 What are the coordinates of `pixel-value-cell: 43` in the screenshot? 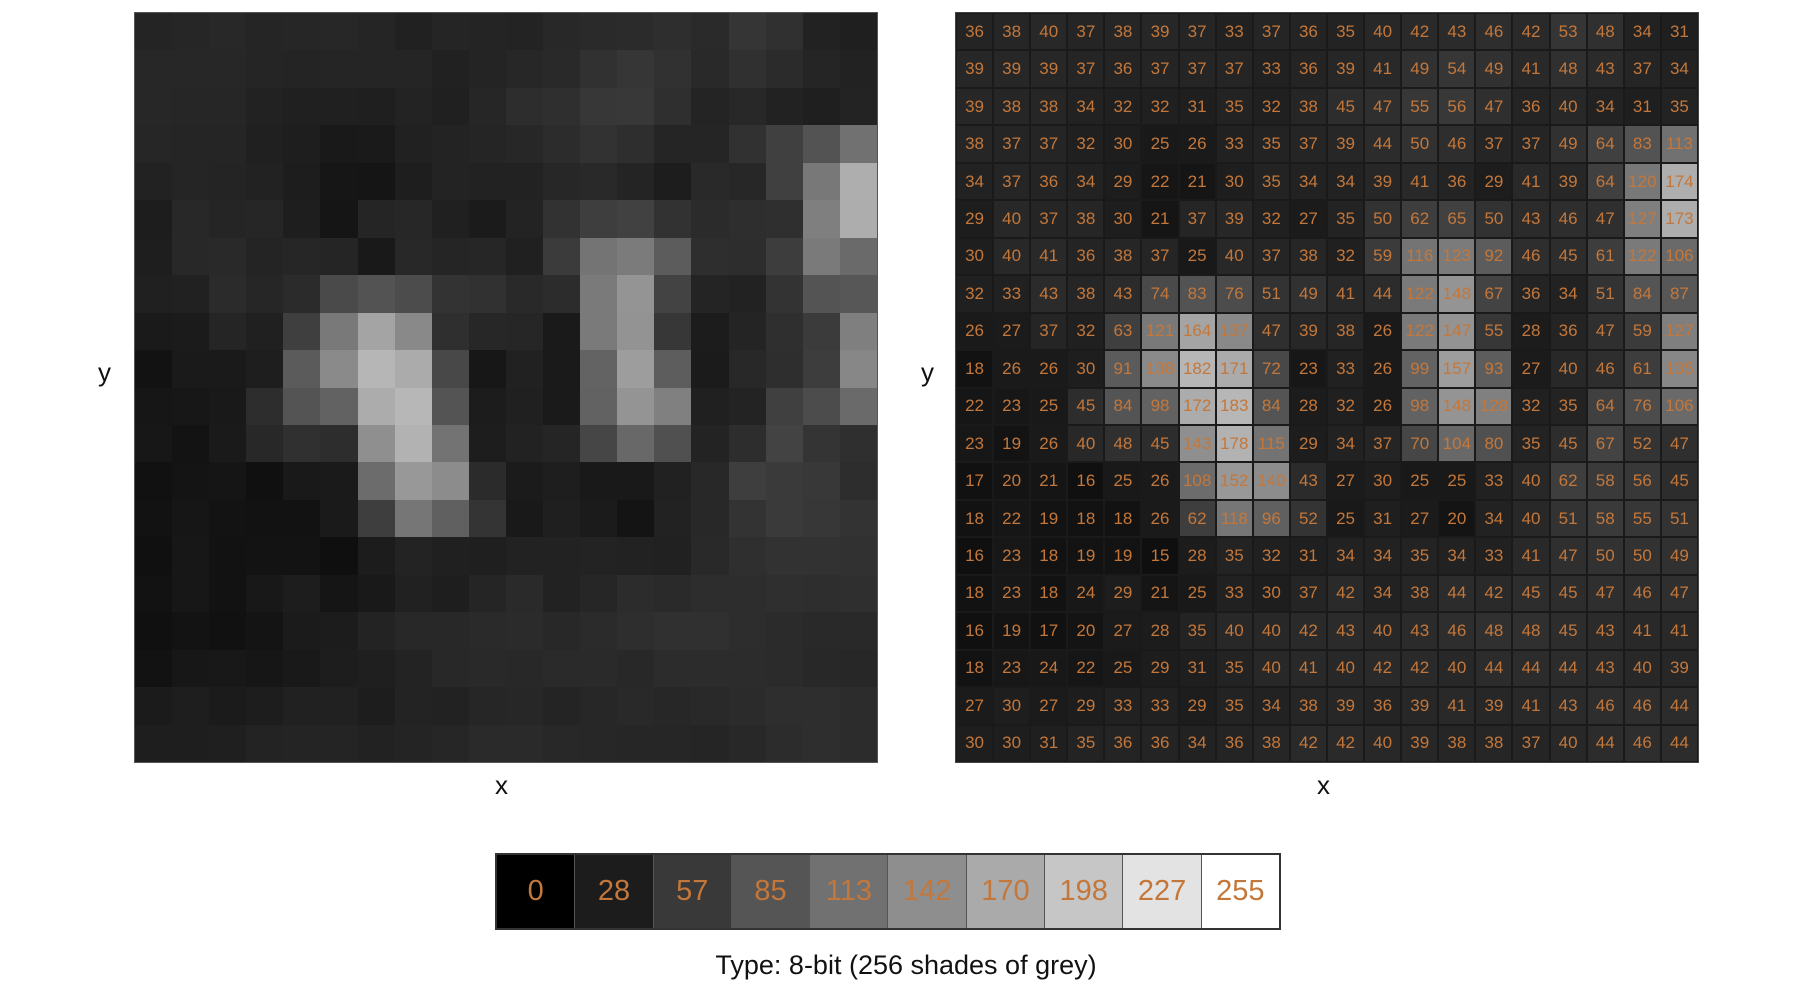 It's located at (1605, 668).